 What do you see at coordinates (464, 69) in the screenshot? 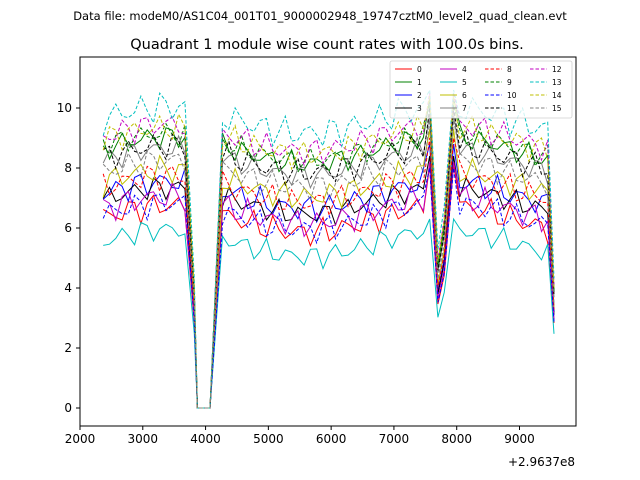
I see `legend-label-4: 4` at bounding box center [464, 69].